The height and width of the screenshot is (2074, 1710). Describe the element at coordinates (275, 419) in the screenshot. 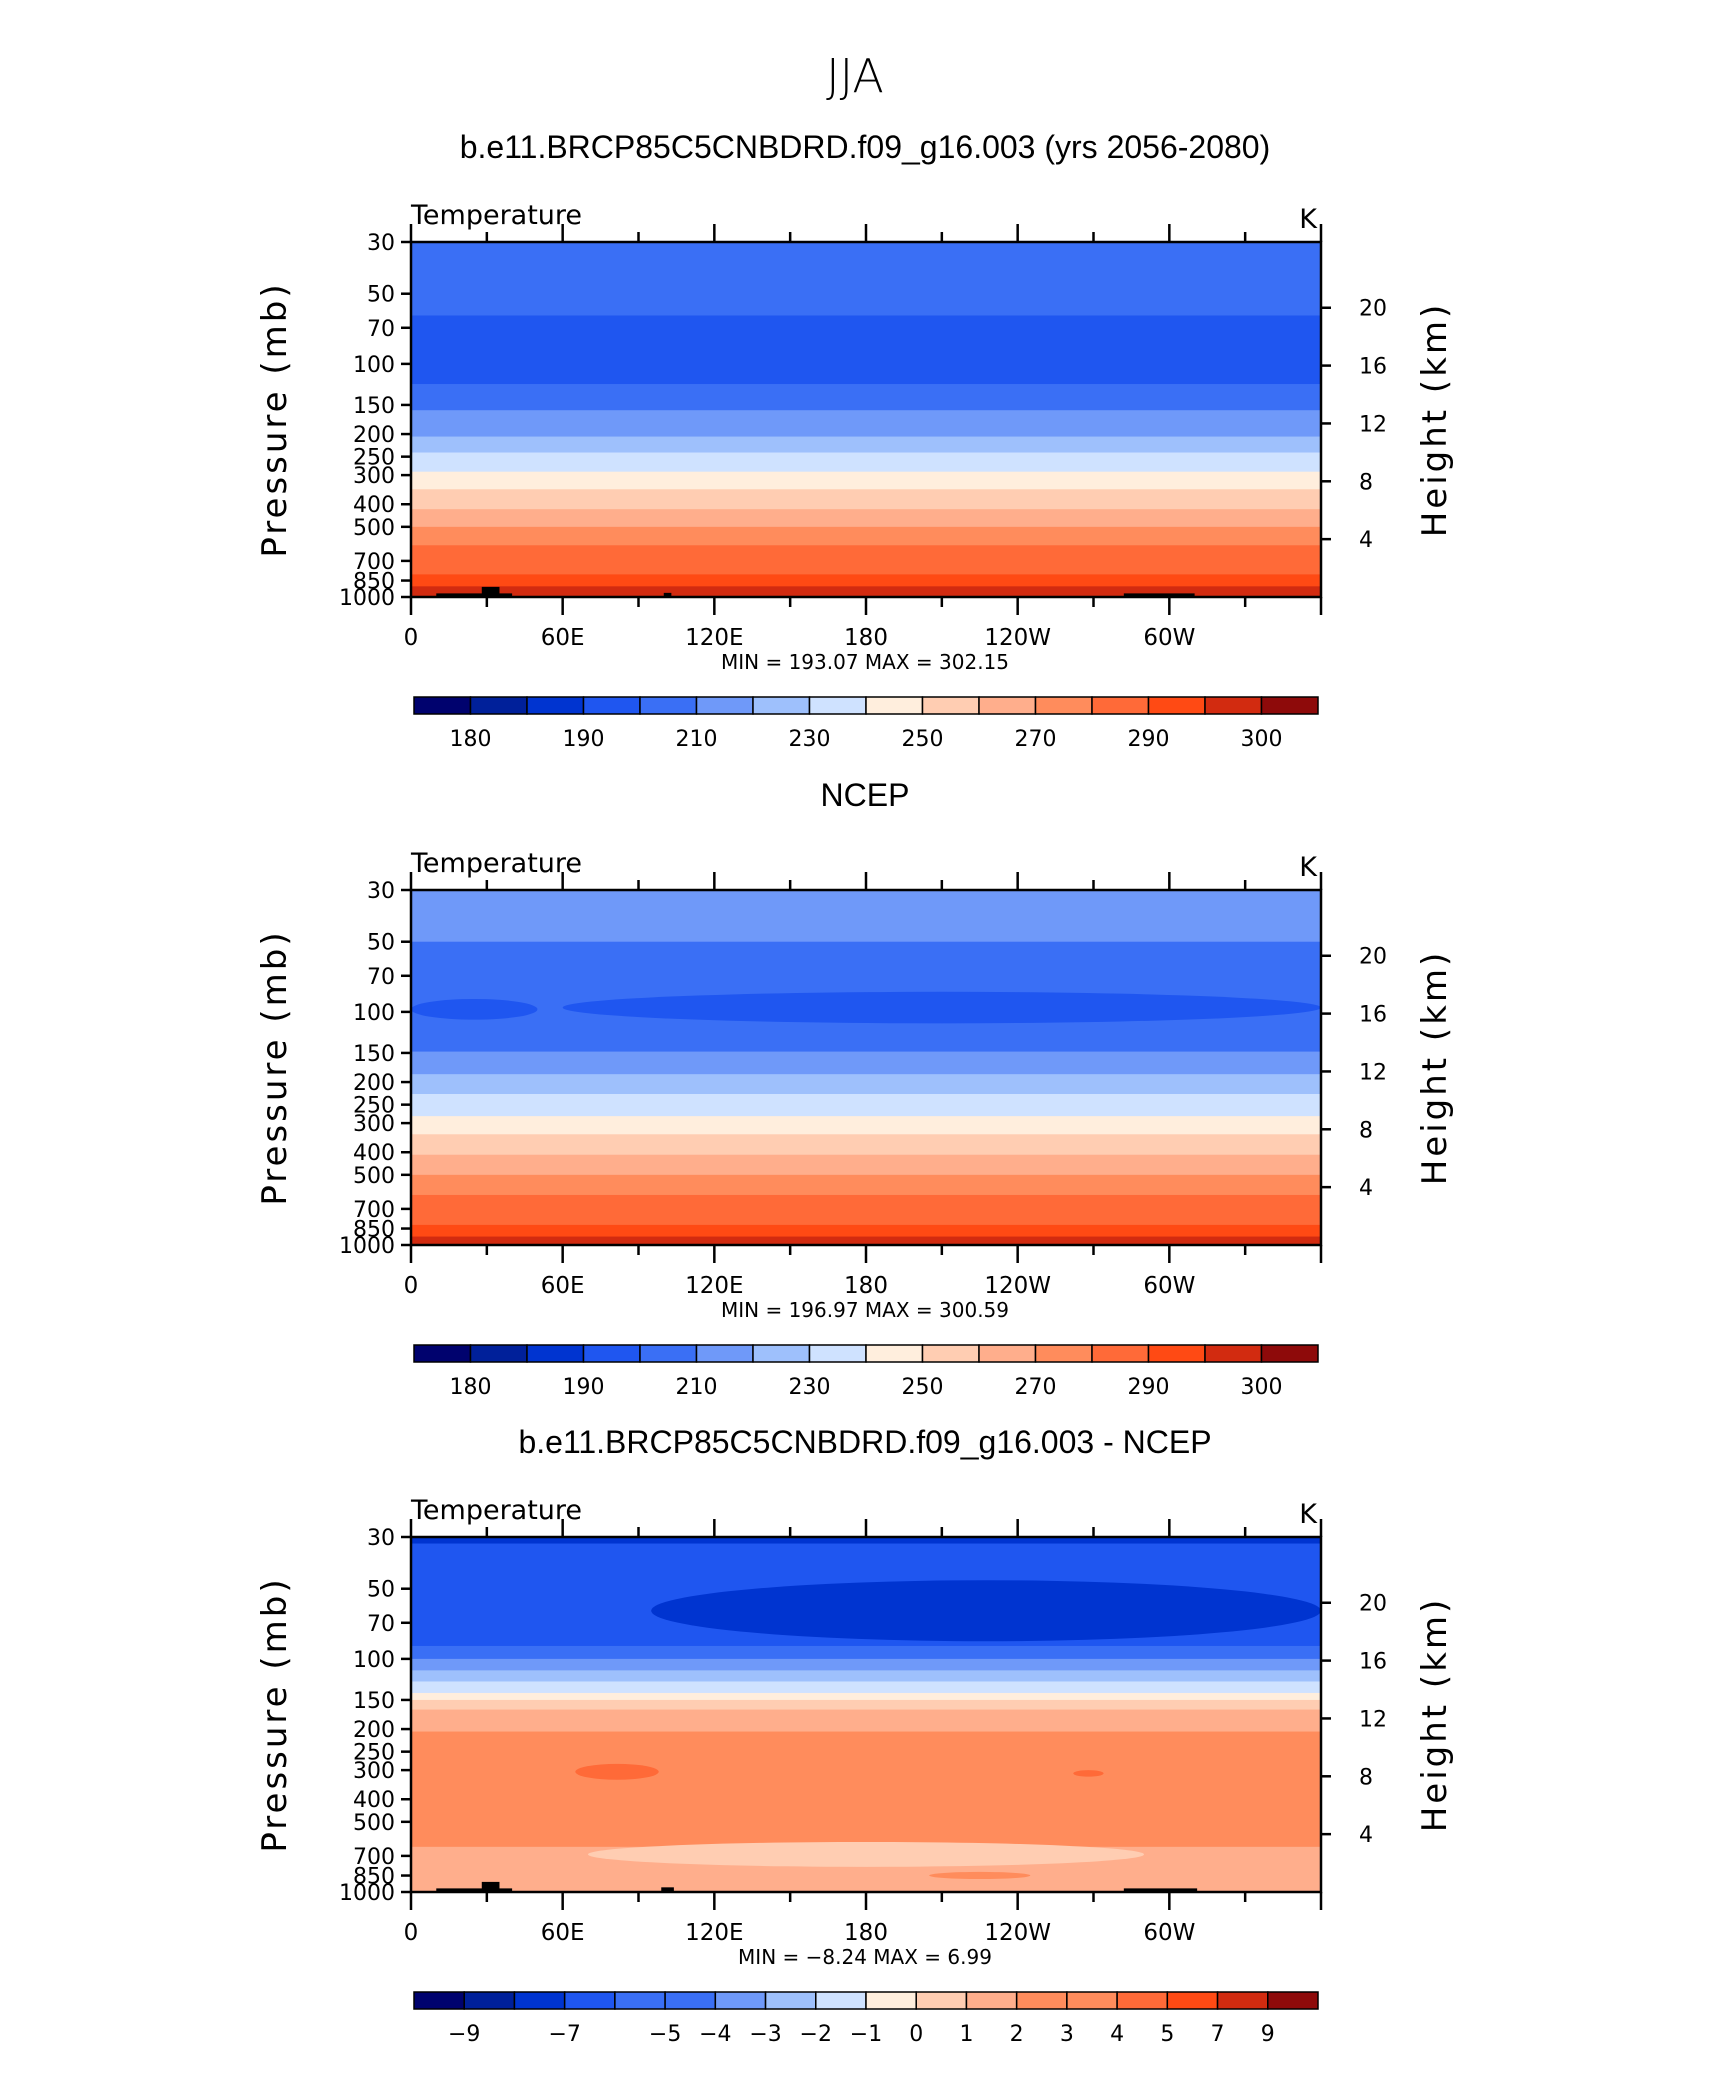

I see `y-axis-label: Pressure (mb)` at that location.